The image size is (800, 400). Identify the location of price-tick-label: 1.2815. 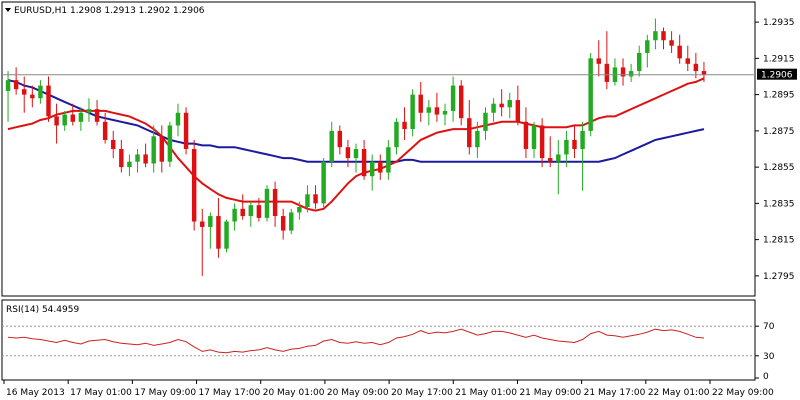
(779, 241).